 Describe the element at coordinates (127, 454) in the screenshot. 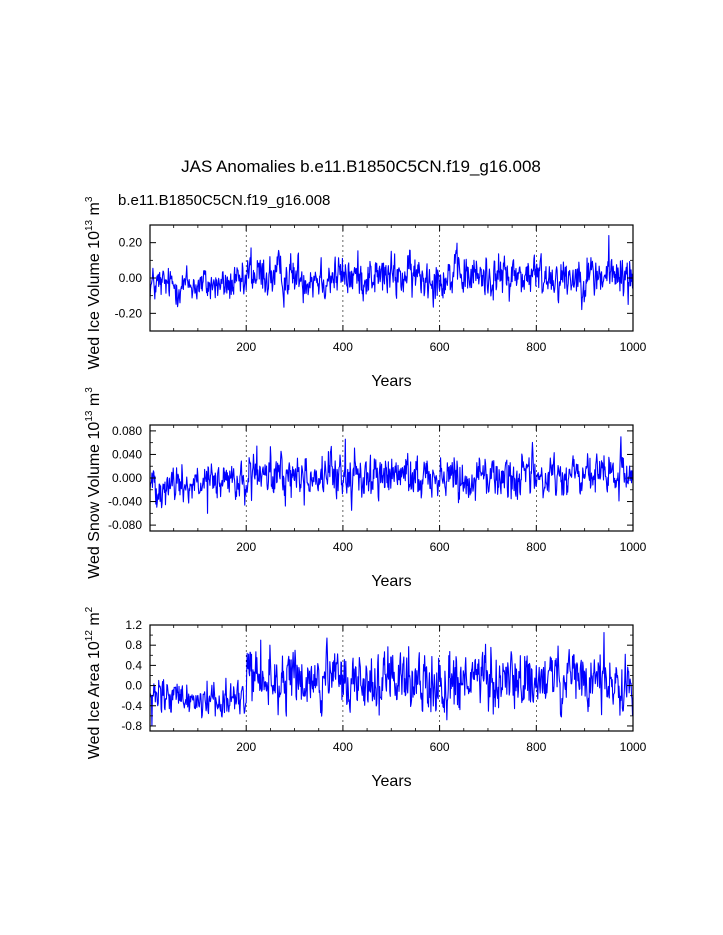

I see `y-tick-label: 0.040` at that location.